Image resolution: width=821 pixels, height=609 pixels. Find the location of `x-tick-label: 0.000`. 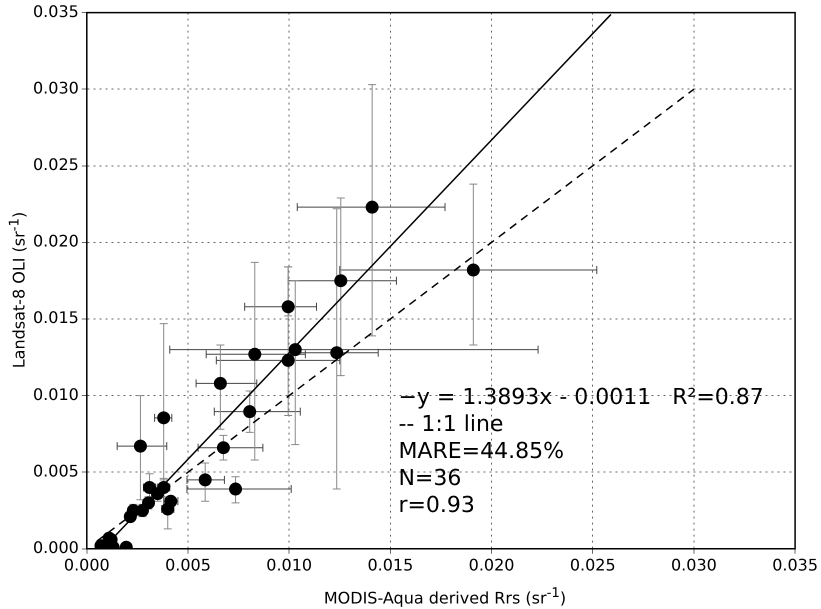

x-tick-label: 0.000 is located at coordinates (87, 565).